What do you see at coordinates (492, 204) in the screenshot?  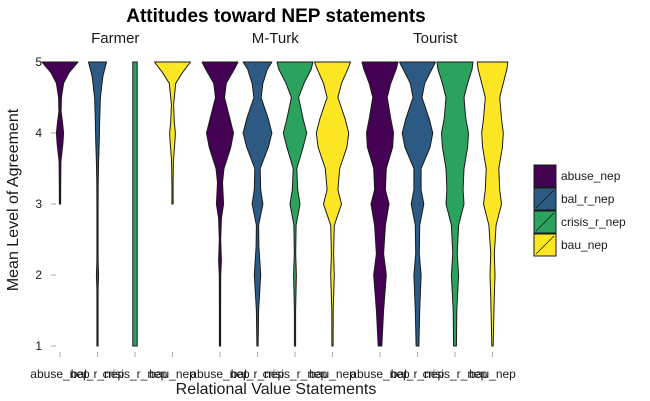 I see `violin-tourist-bau_nep` at bounding box center [492, 204].